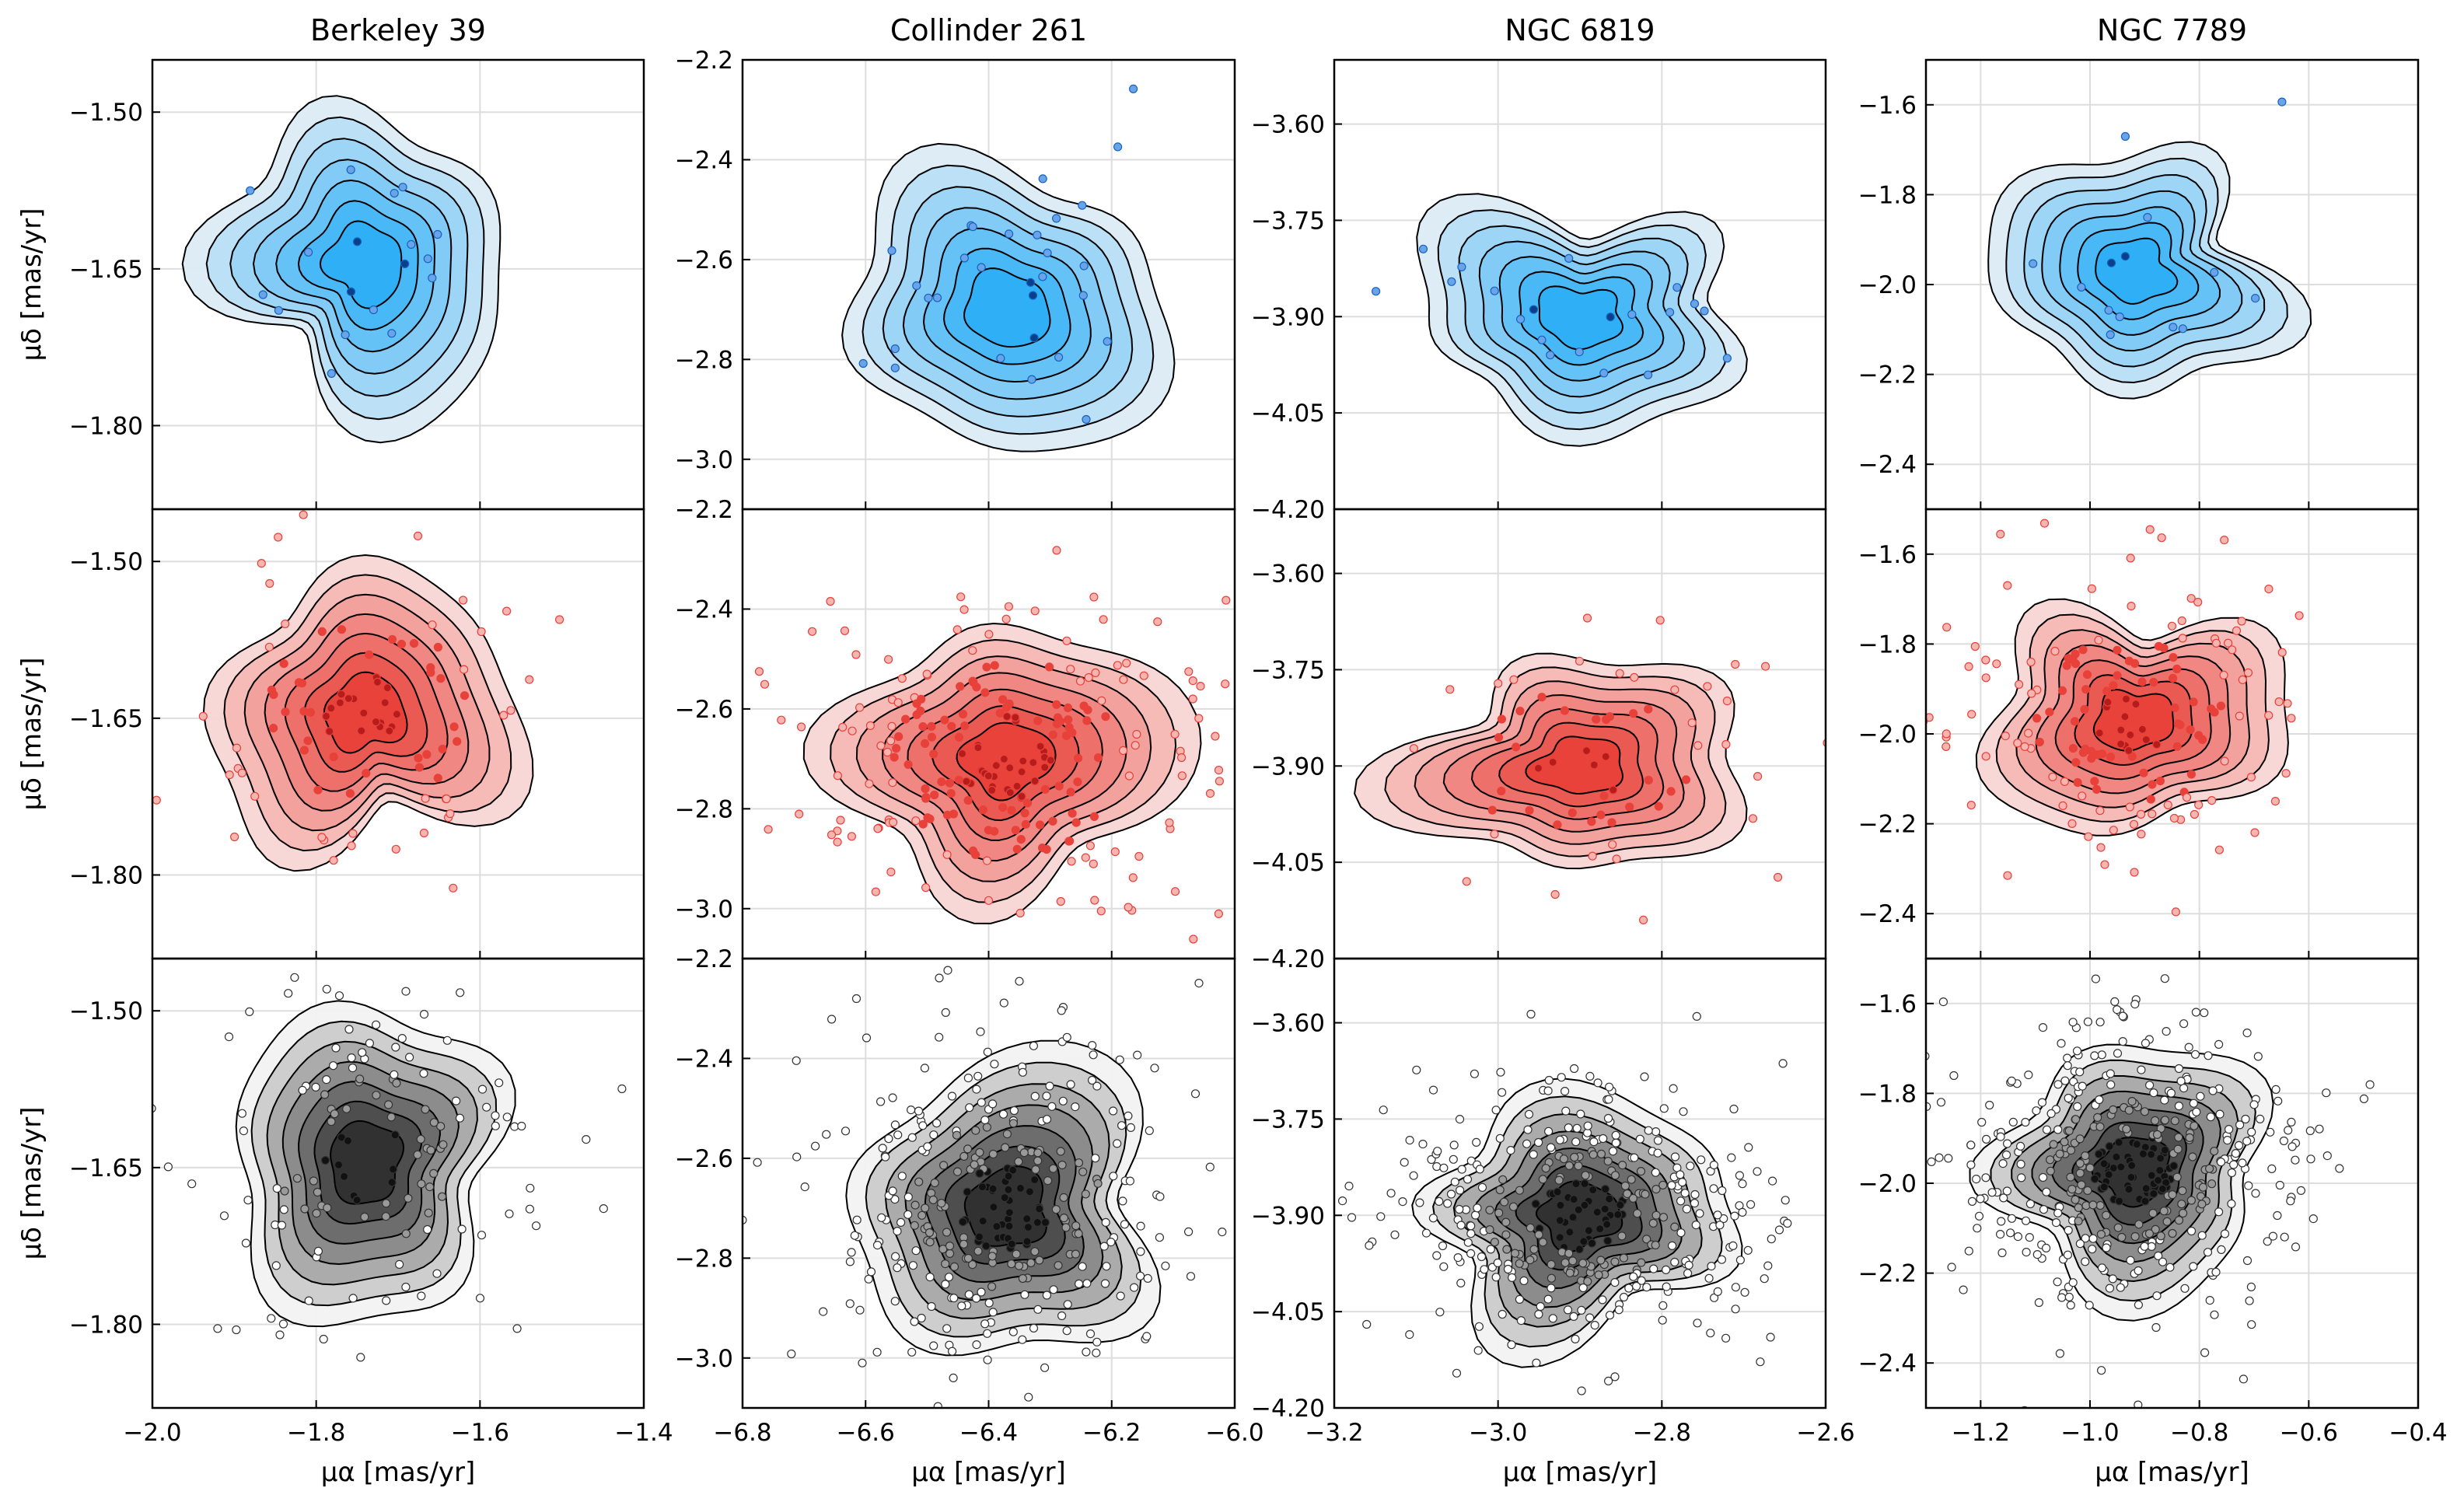 This screenshot has height=1502, width=2464. I want to click on x-tick-label: −1.8, so click(316, 1433).